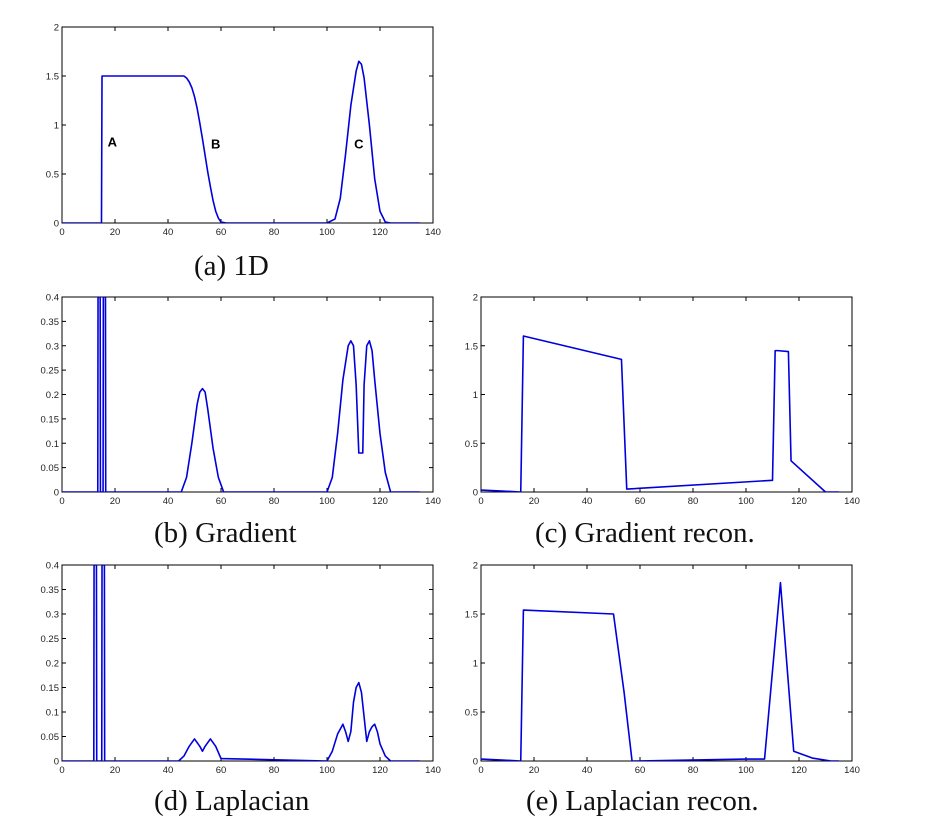 The height and width of the screenshot is (825, 931). What do you see at coordinates (232, 801) in the screenshot?
I see `caption-d: (d) Laplacian` at bounding box center [232, 801].